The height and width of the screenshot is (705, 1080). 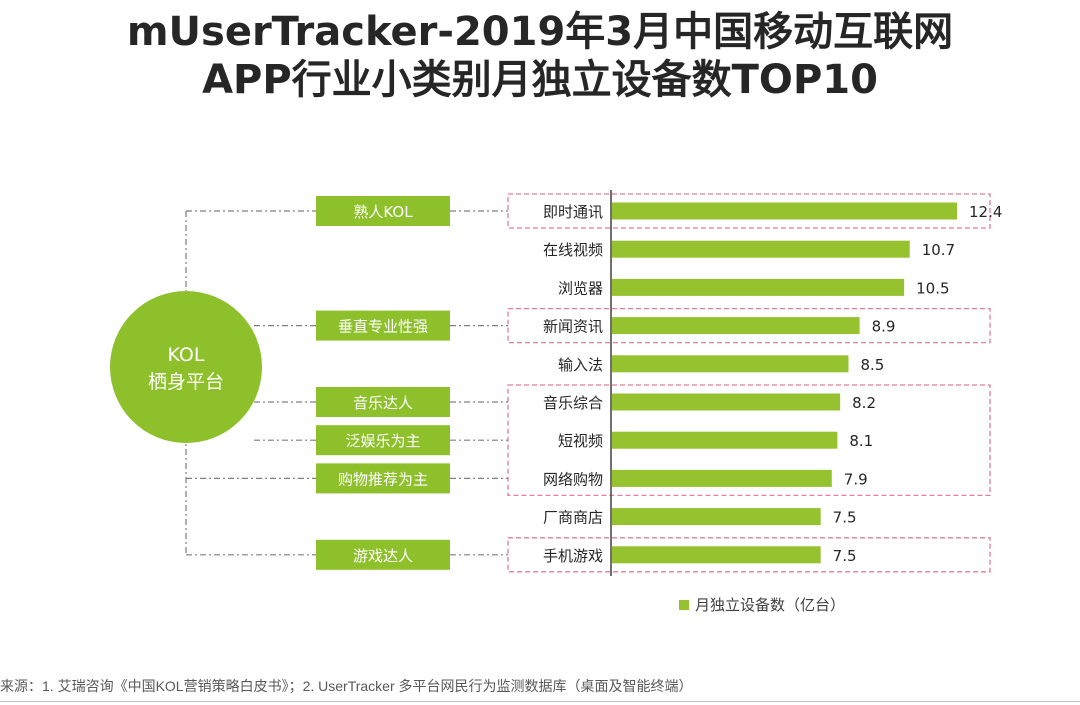 What do you see at coordinates (684, 605) in the screenshot?
I see `legend-swatch` at bounding box center [684, 605].